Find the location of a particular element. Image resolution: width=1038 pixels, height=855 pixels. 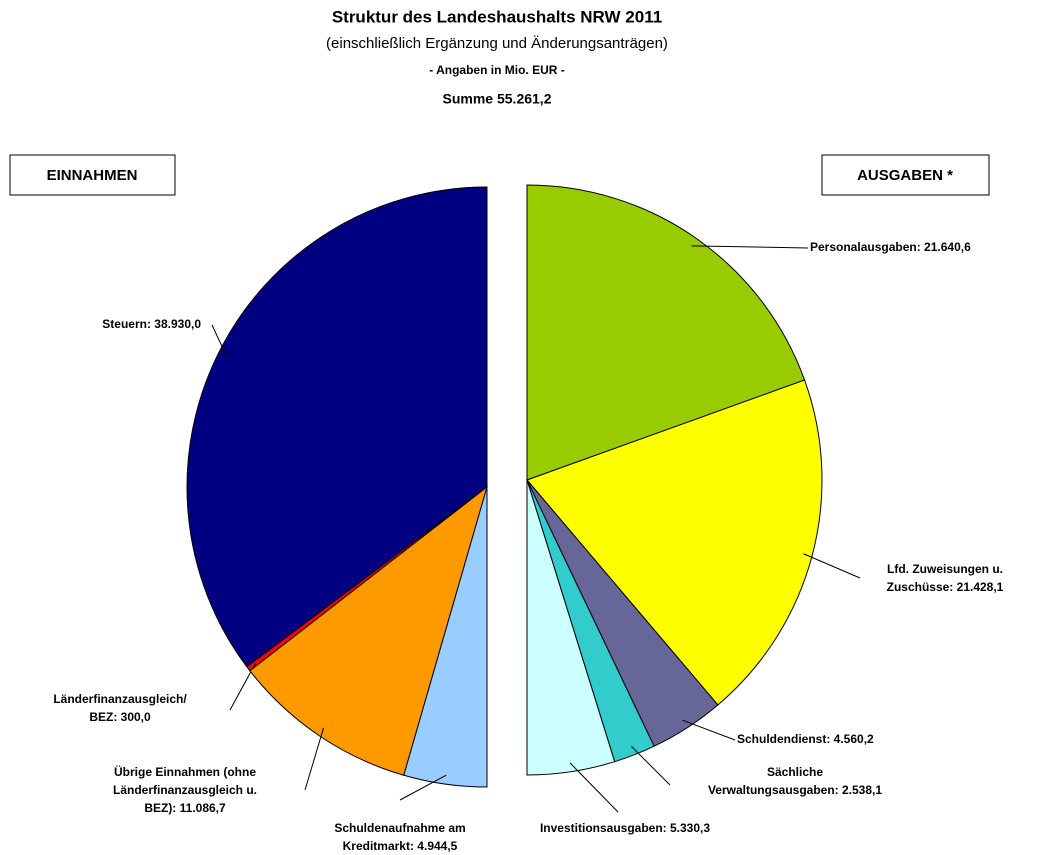

unit-note: - Angaben in Mio. EUR - is located at coordinates (497, 70).